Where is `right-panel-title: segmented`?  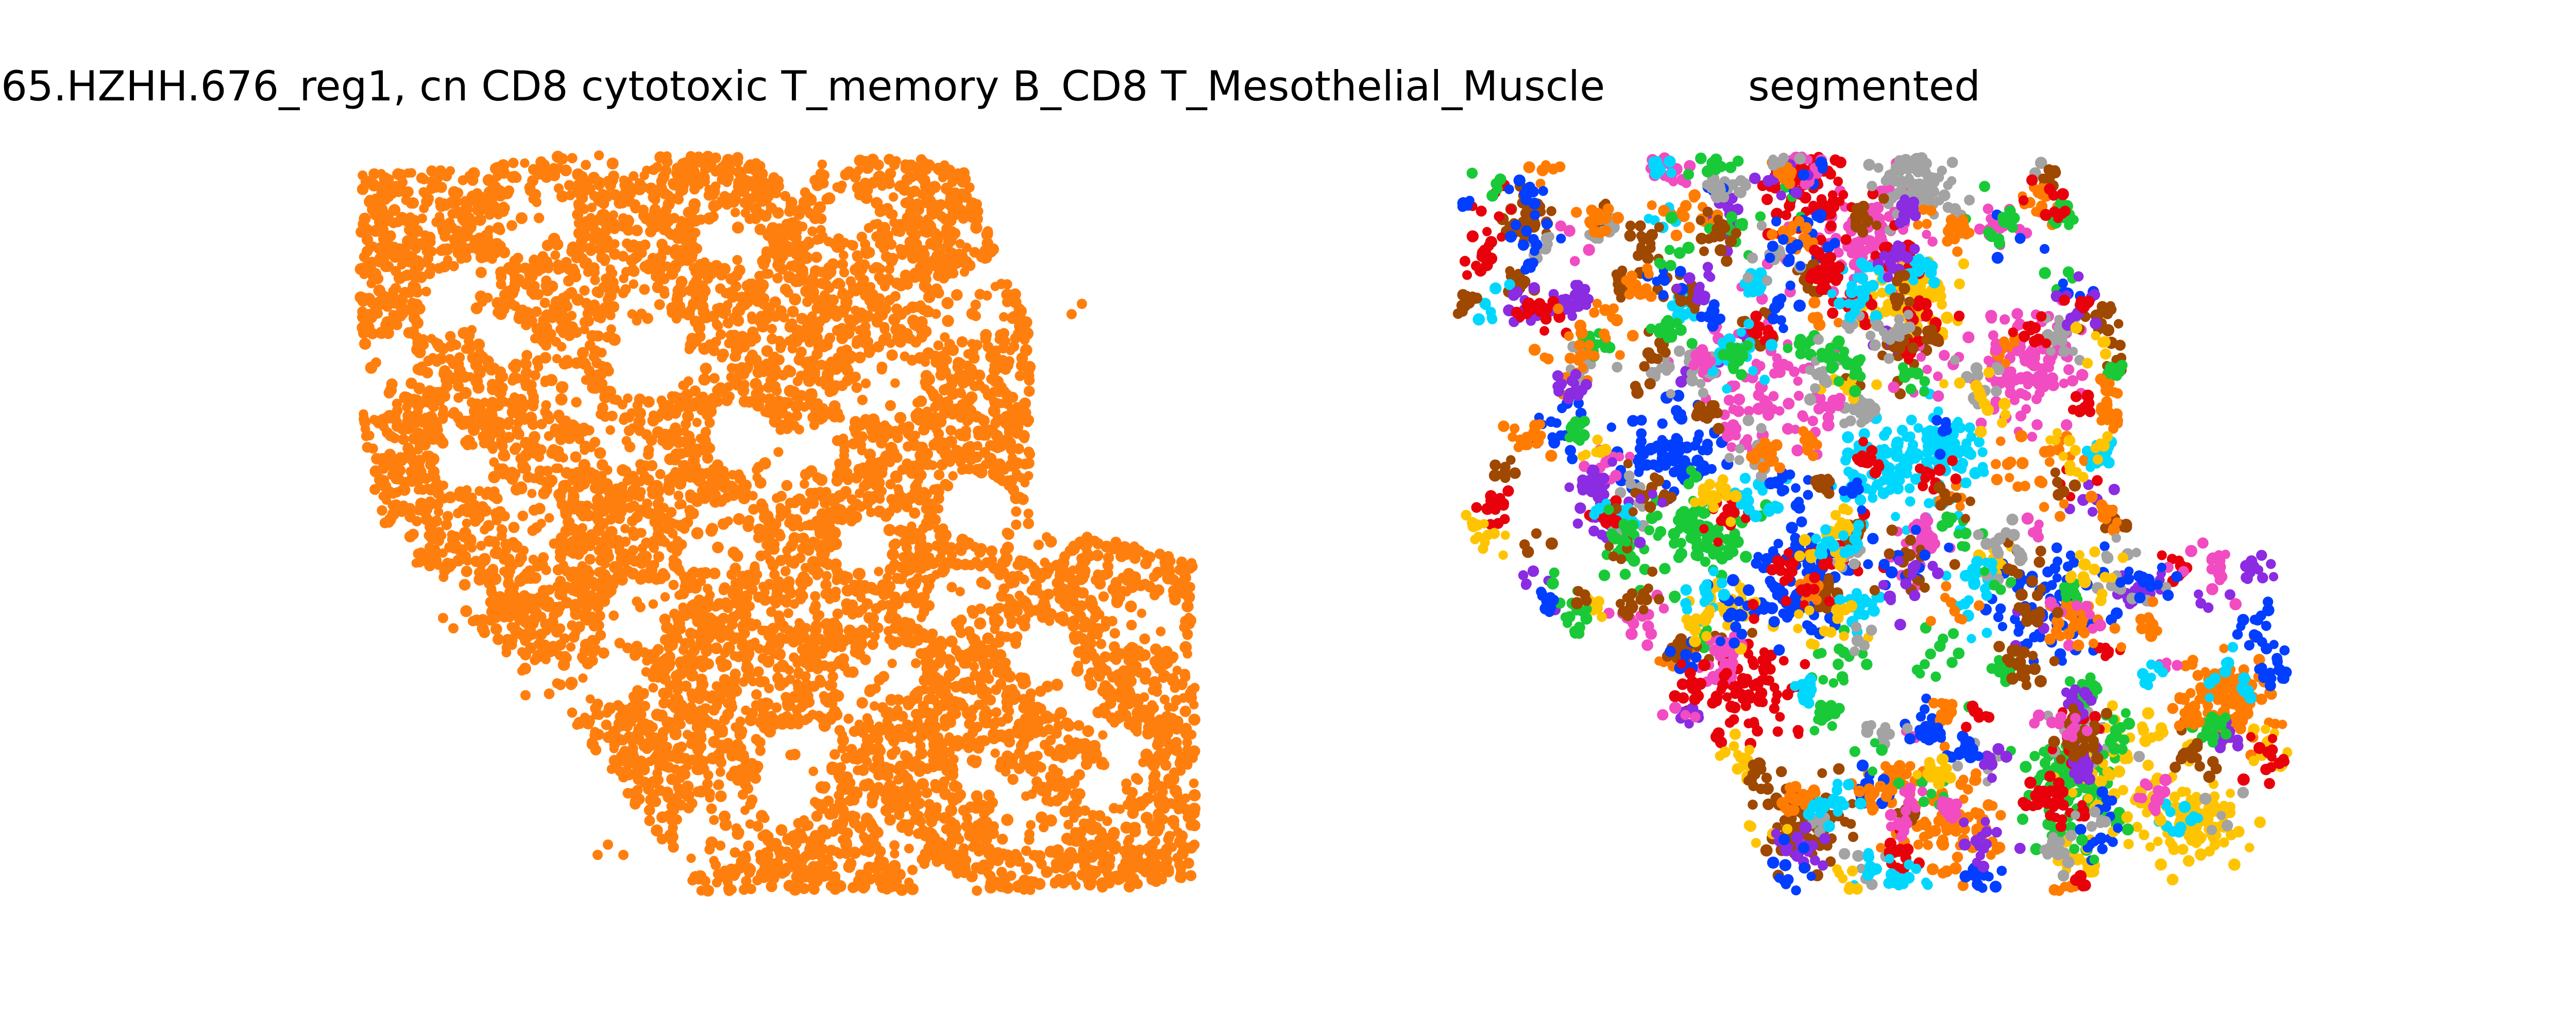 right-panel-title: segmented is located at coordinates (1864, 86).